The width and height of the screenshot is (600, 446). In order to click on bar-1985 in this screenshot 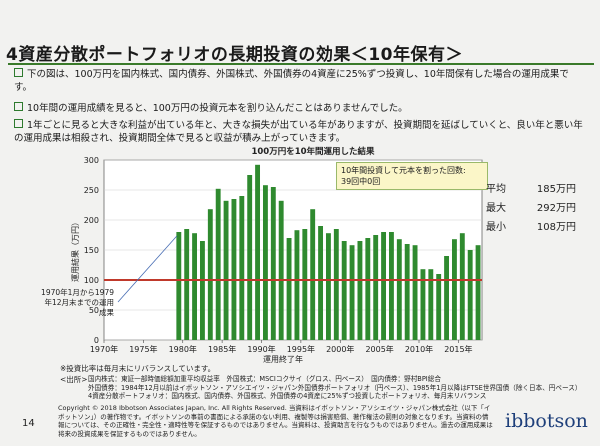, I will do `click(226, 270)`.